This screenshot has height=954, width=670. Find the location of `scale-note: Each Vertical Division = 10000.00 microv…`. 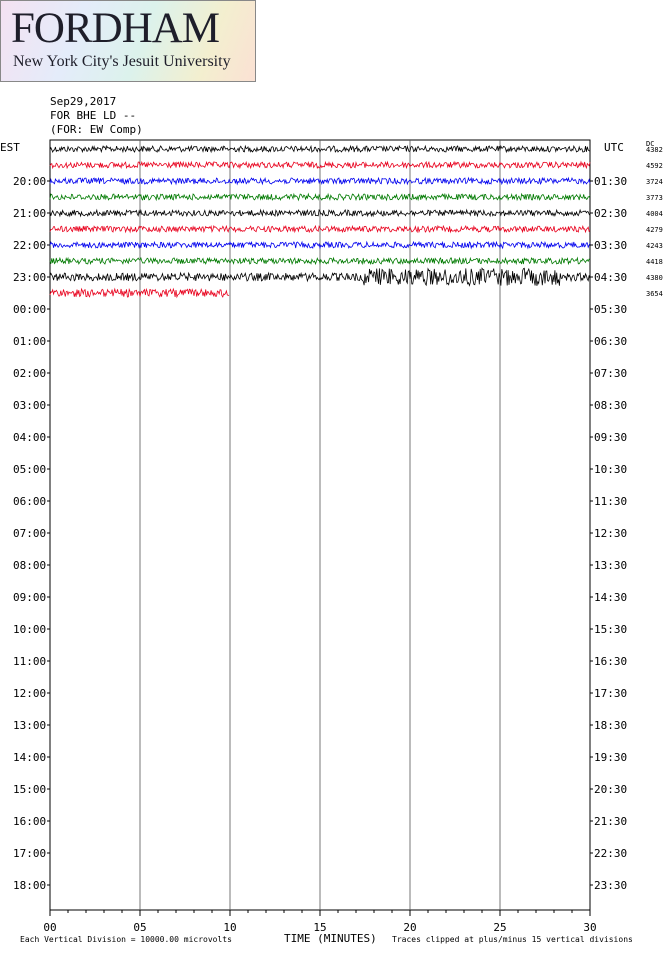

scale-note: Each Vertical Division = 10000.00 microv… is located at coordinates (126, 939).